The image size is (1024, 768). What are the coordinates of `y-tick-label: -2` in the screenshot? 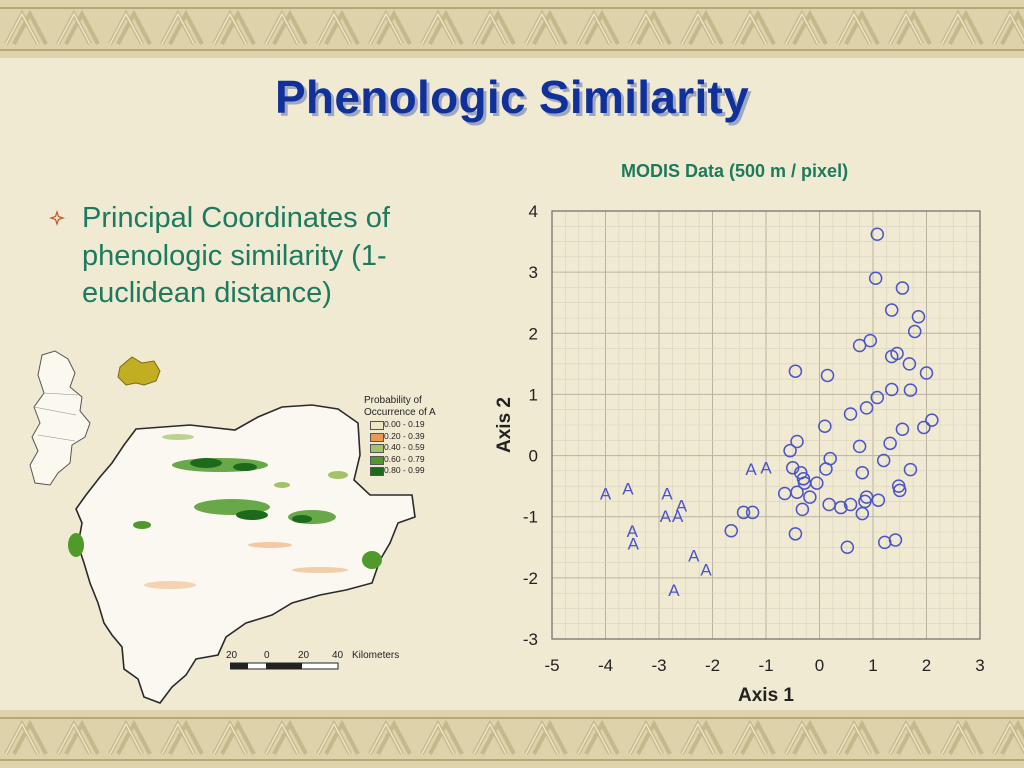 It's located at (530, 578).